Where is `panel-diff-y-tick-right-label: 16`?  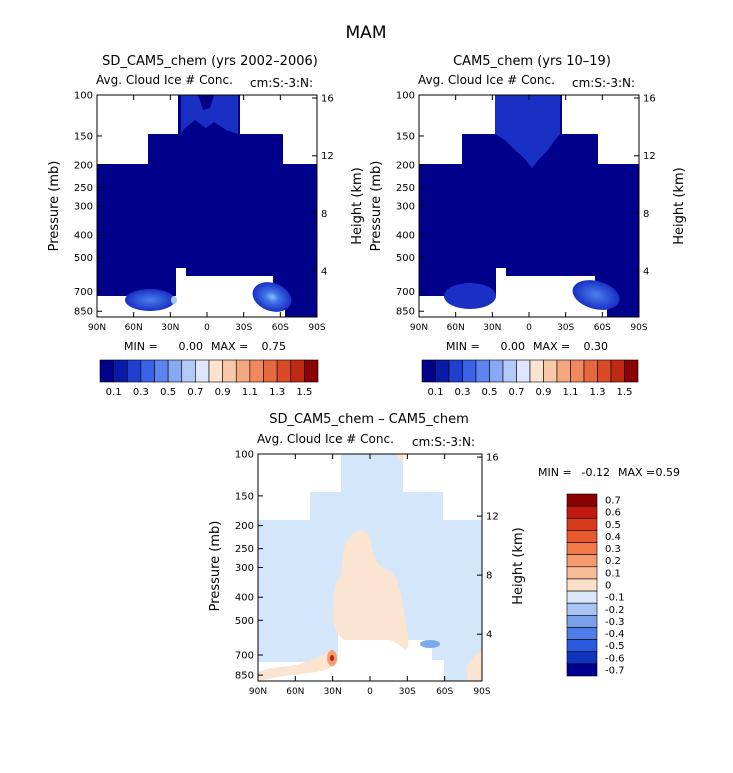 panel-diff-y-tick-right-label: 16 is located at coordinates (492, 458).